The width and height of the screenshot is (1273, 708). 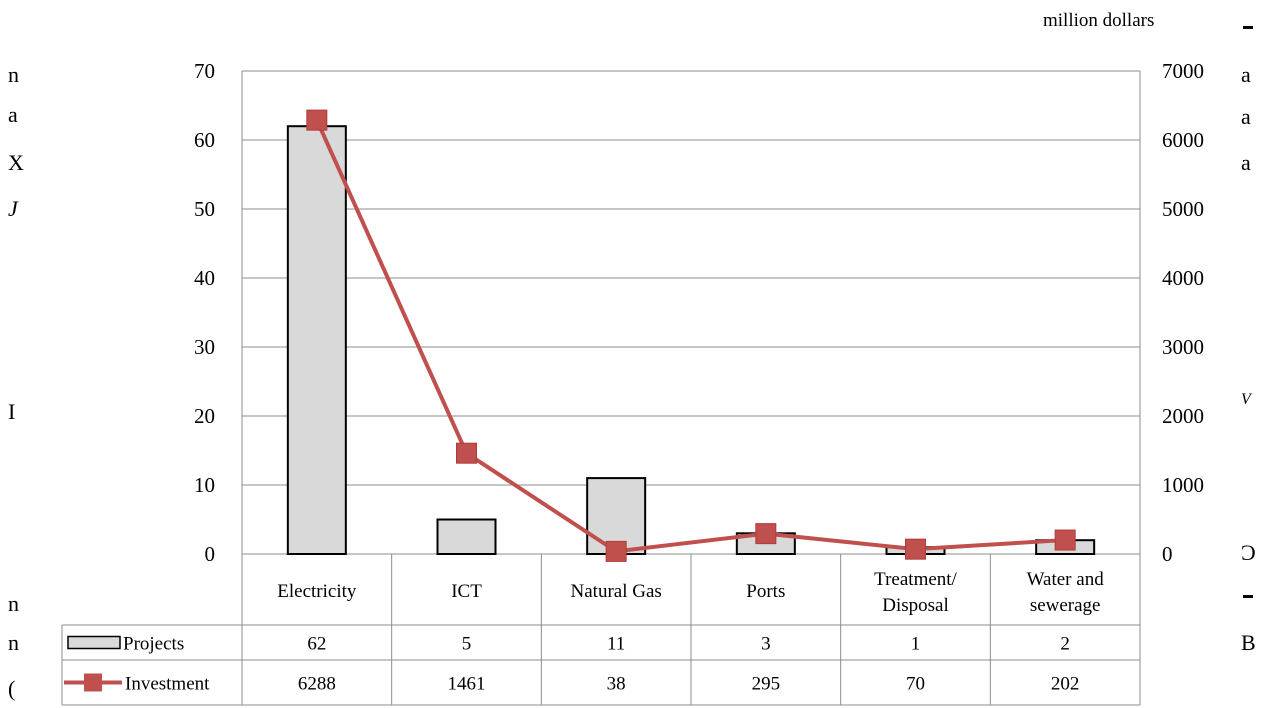 I want to click on right-axis-tick-label: 0, so click(x=1167, y=554).